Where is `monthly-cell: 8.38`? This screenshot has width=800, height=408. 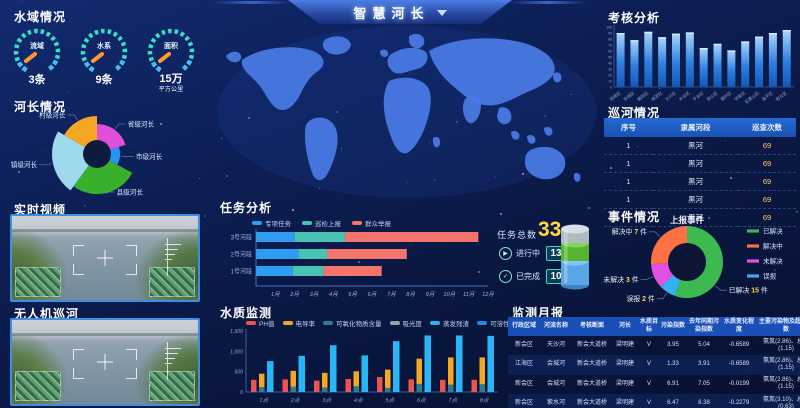 monthly-cell: 8.38 is located at coordinates (704, 401).